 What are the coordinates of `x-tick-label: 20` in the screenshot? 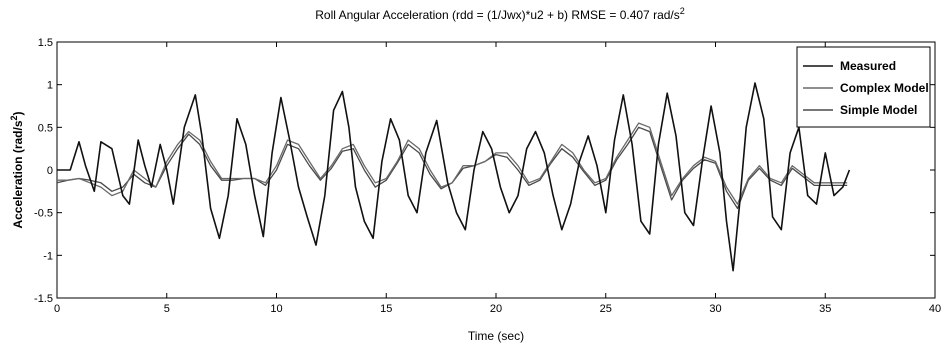 It's located at (496, 309).